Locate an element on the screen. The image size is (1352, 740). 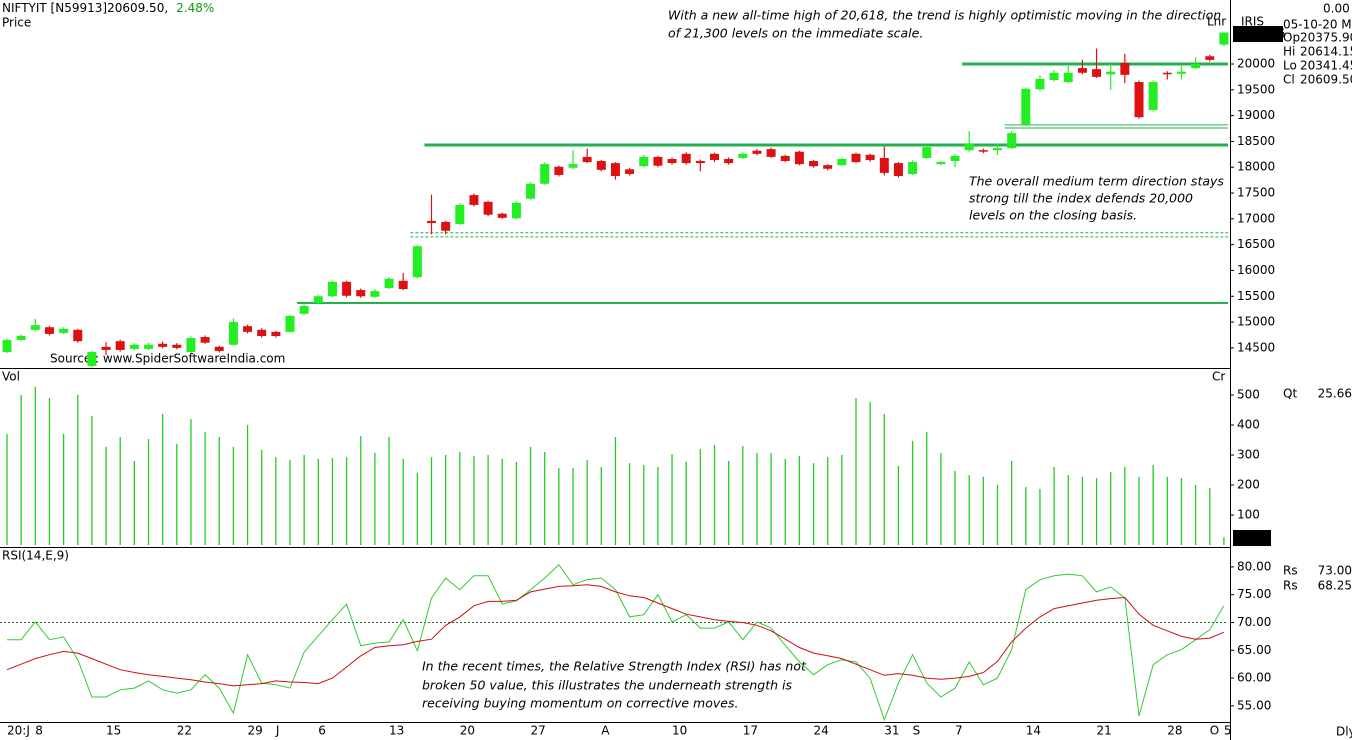
value-tag is located at coordinates (1252, 538).